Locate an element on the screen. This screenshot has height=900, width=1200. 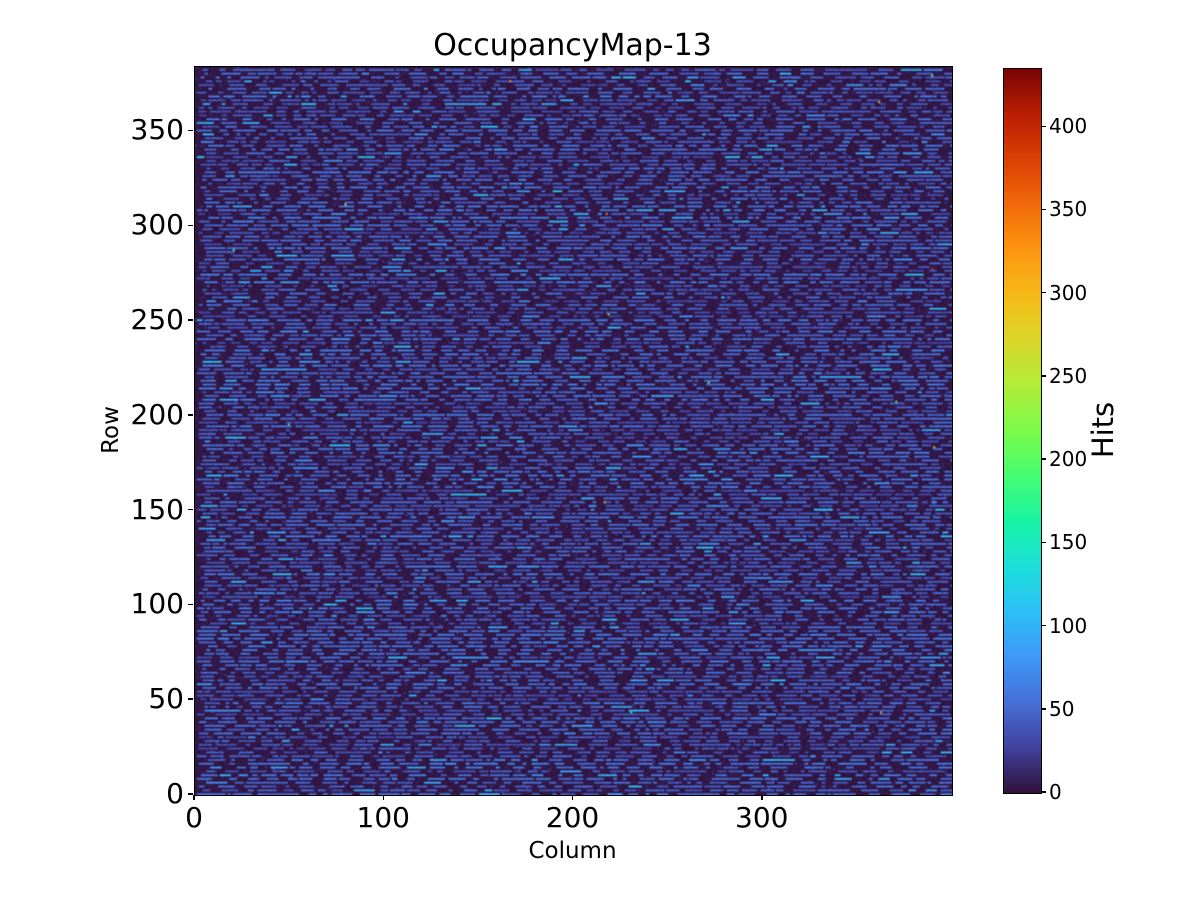
y-tick-label: 100 is located at coordinates (157, 604).